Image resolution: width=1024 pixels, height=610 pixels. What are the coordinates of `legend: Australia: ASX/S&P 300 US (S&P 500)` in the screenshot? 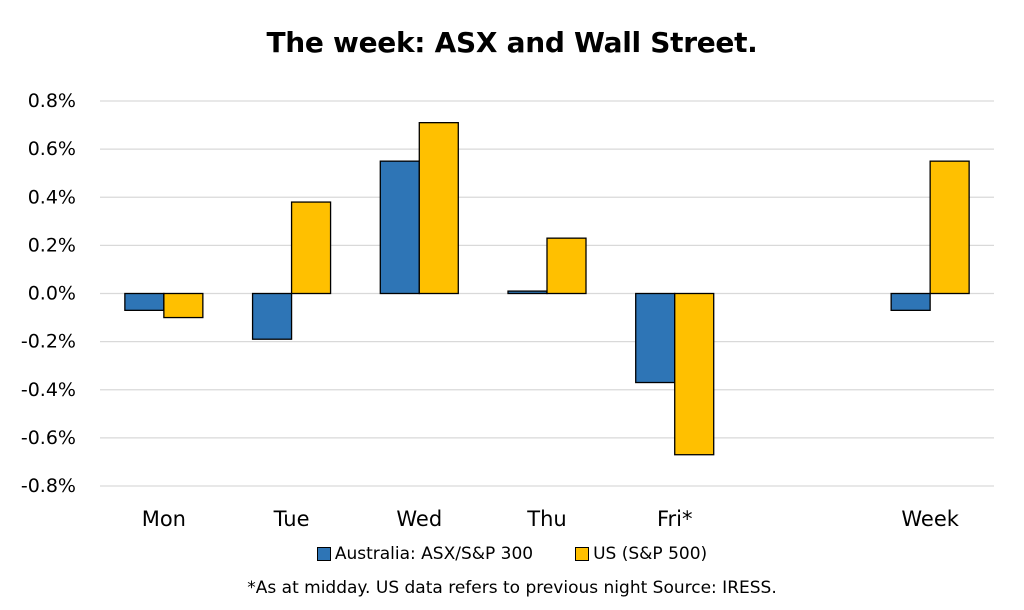 It's located at (512, 554).